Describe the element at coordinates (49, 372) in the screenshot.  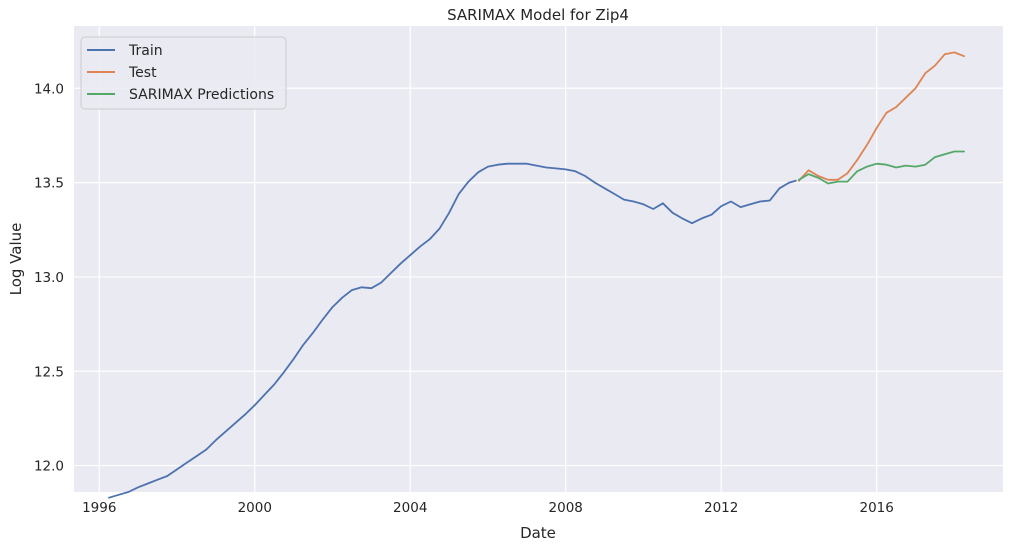
I see `y-tick-label: 12.5` at that location.